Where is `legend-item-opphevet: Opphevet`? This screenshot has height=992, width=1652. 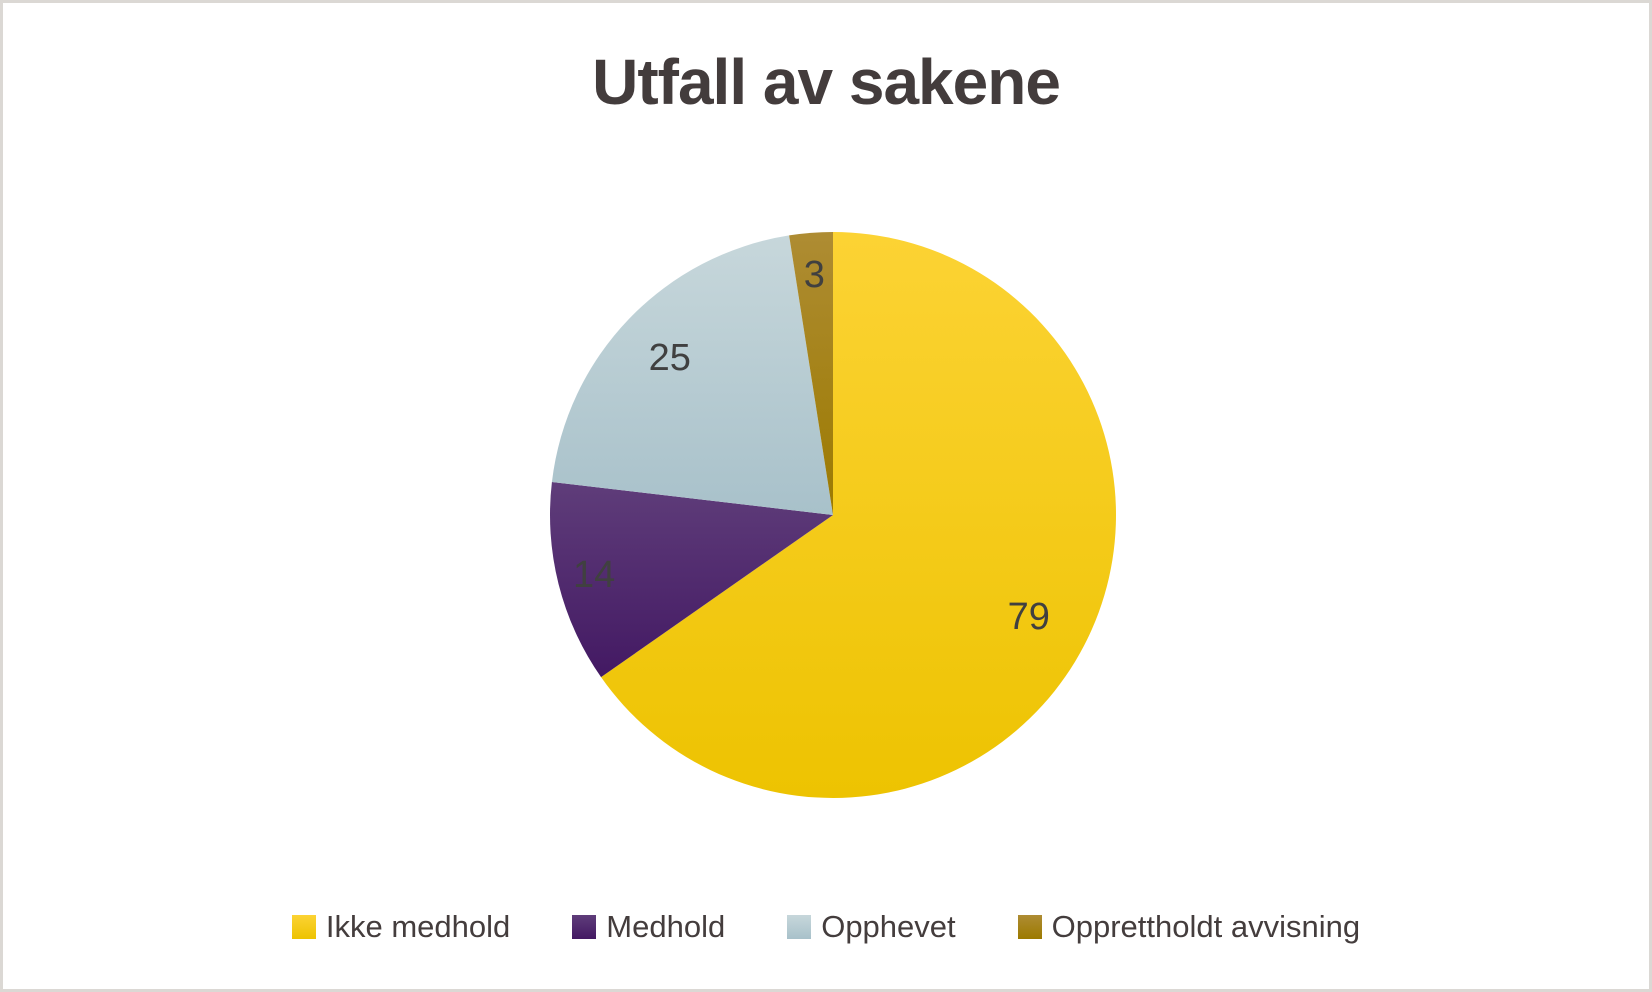 legend-item-opphevet: Opphevet is located at coordinates (871, 927).